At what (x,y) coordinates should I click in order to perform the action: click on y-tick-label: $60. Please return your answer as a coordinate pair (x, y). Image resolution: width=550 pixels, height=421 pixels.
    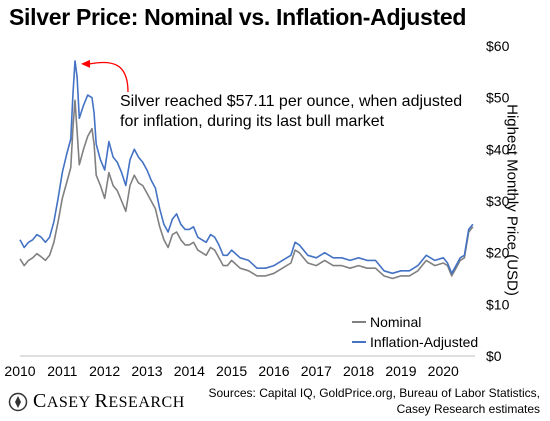
    Looking at the image, I should click on (498, 46).